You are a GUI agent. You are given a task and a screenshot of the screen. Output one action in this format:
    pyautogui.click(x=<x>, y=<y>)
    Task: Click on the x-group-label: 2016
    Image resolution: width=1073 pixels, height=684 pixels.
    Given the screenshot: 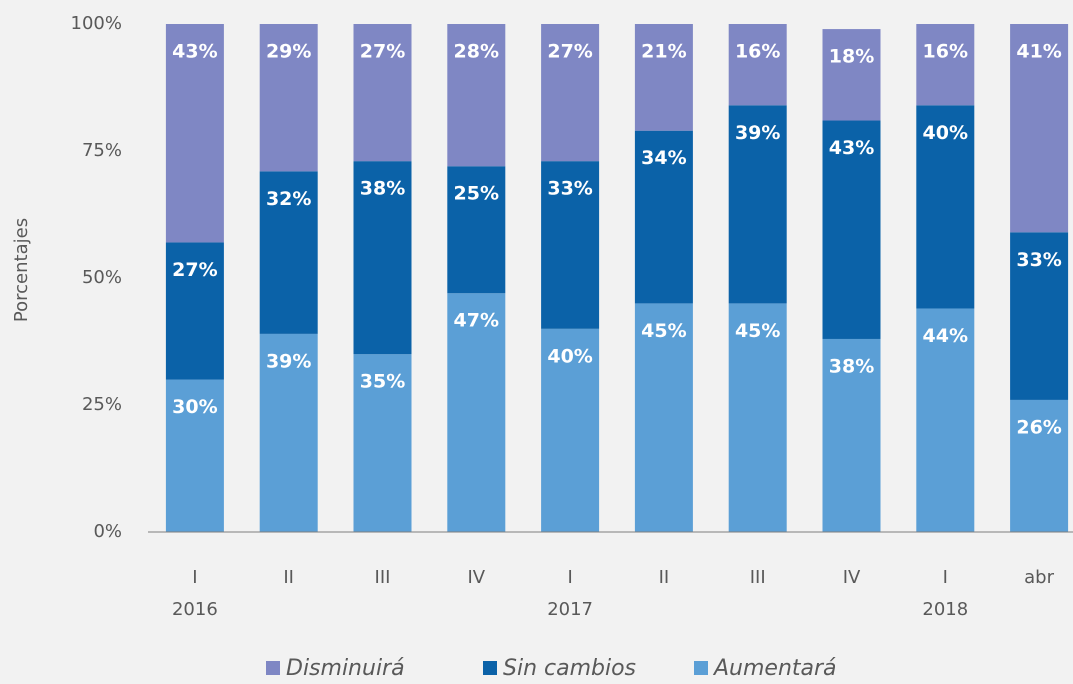 What is the action you would take?
    pyautogui.click(x=195, y=609)
    